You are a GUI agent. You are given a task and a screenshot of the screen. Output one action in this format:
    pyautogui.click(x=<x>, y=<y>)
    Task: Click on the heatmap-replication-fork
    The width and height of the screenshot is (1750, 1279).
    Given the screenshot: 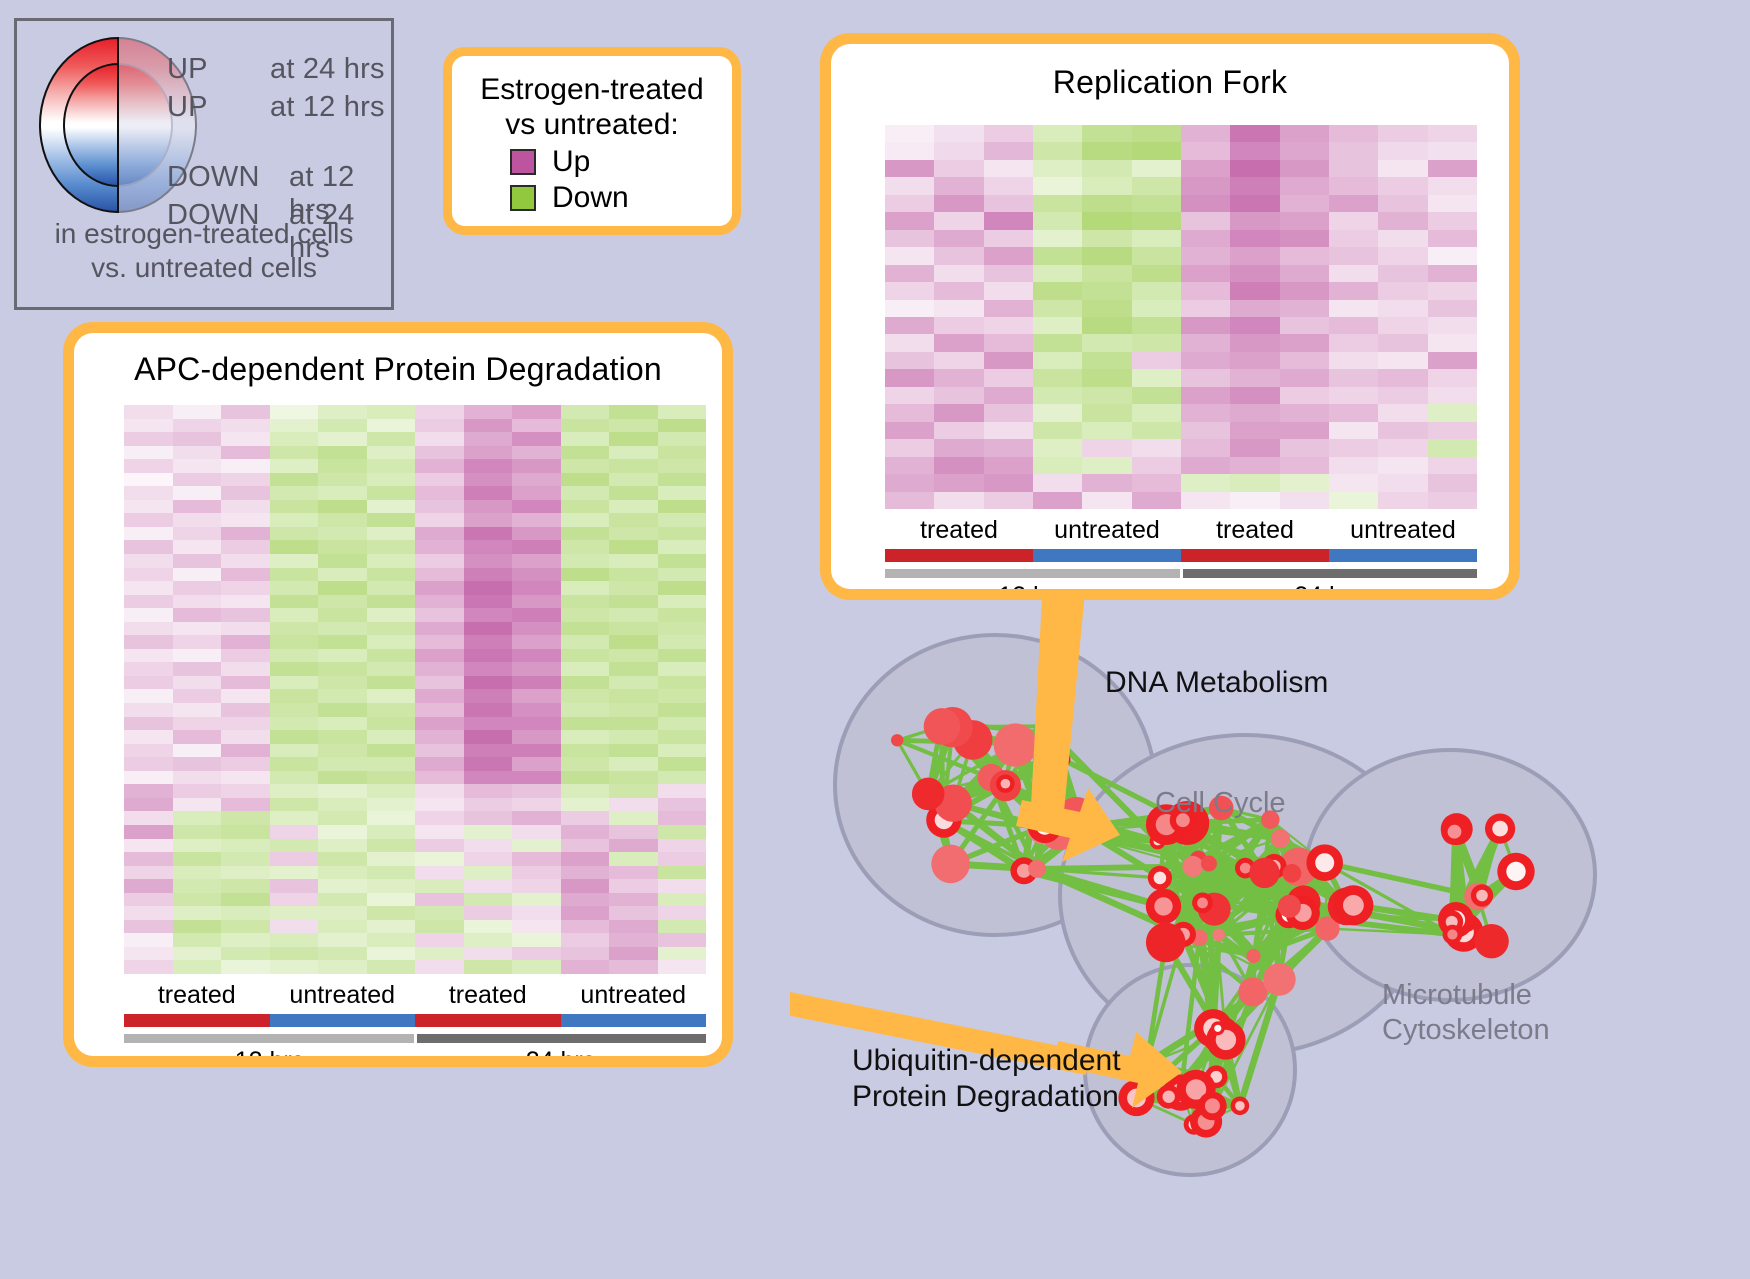 What is the action you would take?
    pyautogui.click(x=1181, y=317)
    